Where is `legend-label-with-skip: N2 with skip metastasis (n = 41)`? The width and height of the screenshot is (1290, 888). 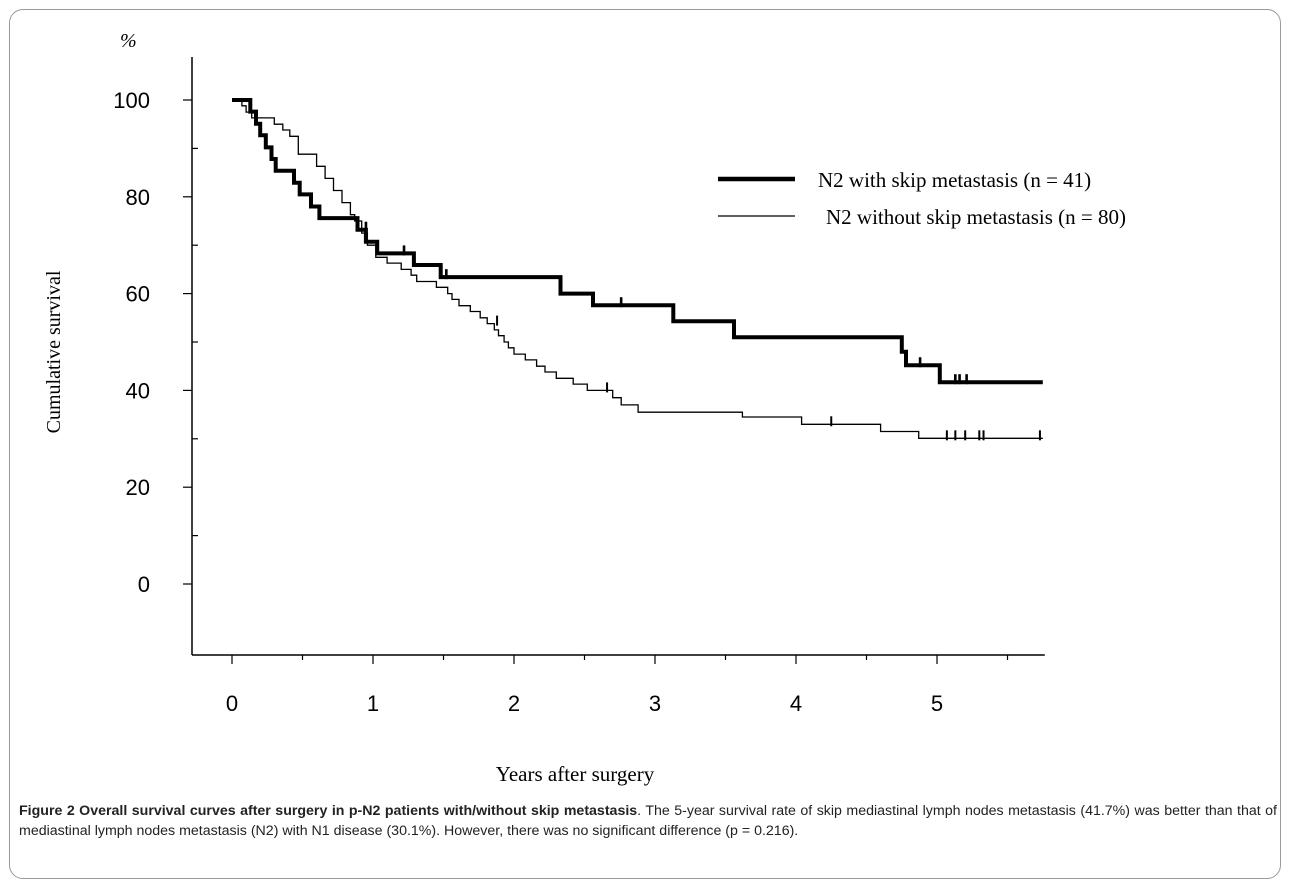
legend-label-with-skip: N2 with skip metastasis (n = 41) is located at coordinates (954, 180).